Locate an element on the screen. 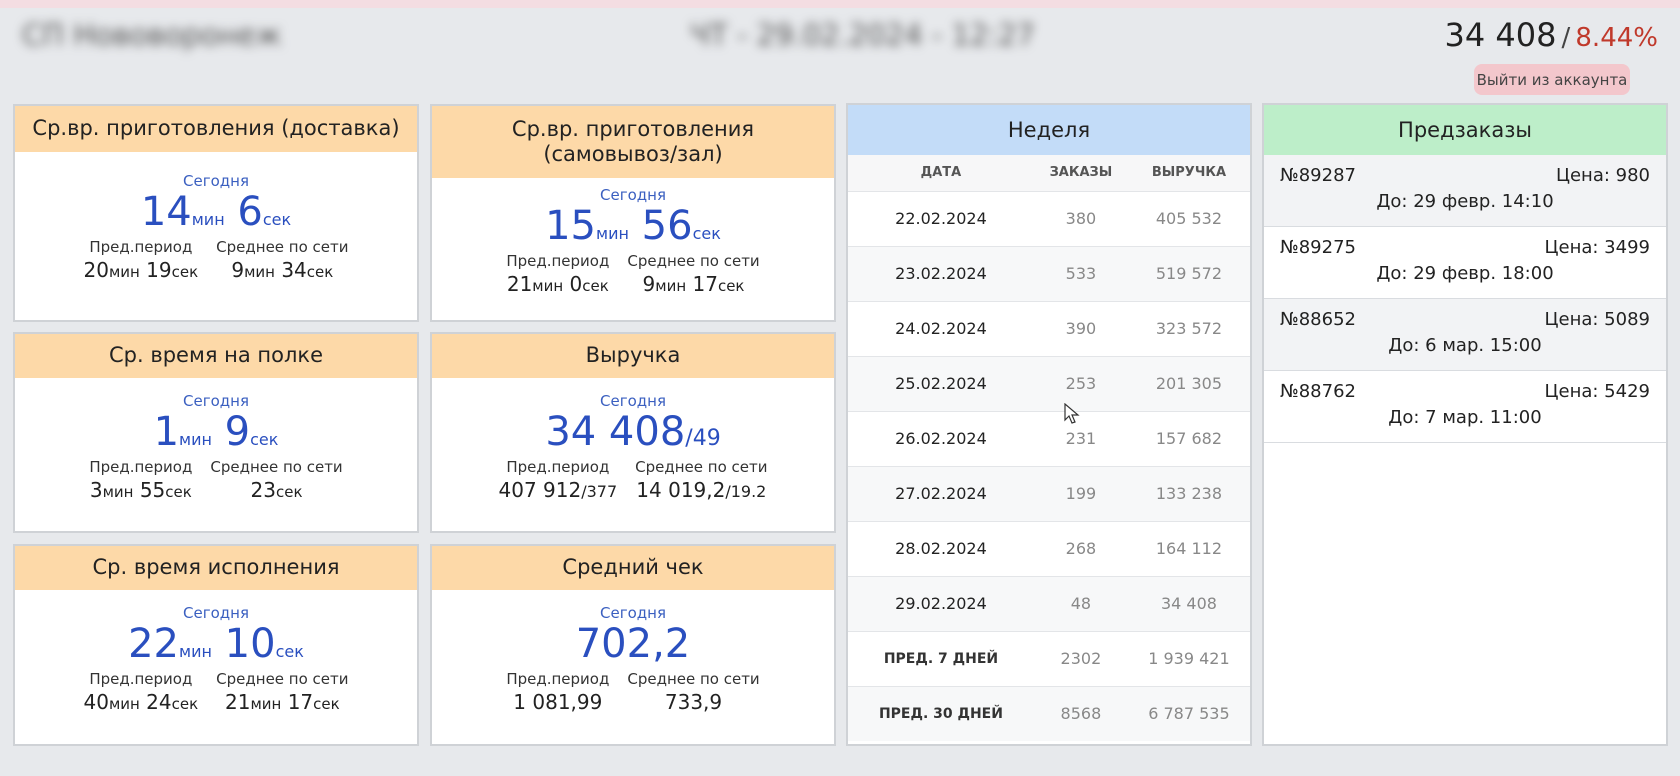 Image resolution: width=1680 pixels, height=776 pixels. cell-orders: 253 is located at coordinates (1080, 383).